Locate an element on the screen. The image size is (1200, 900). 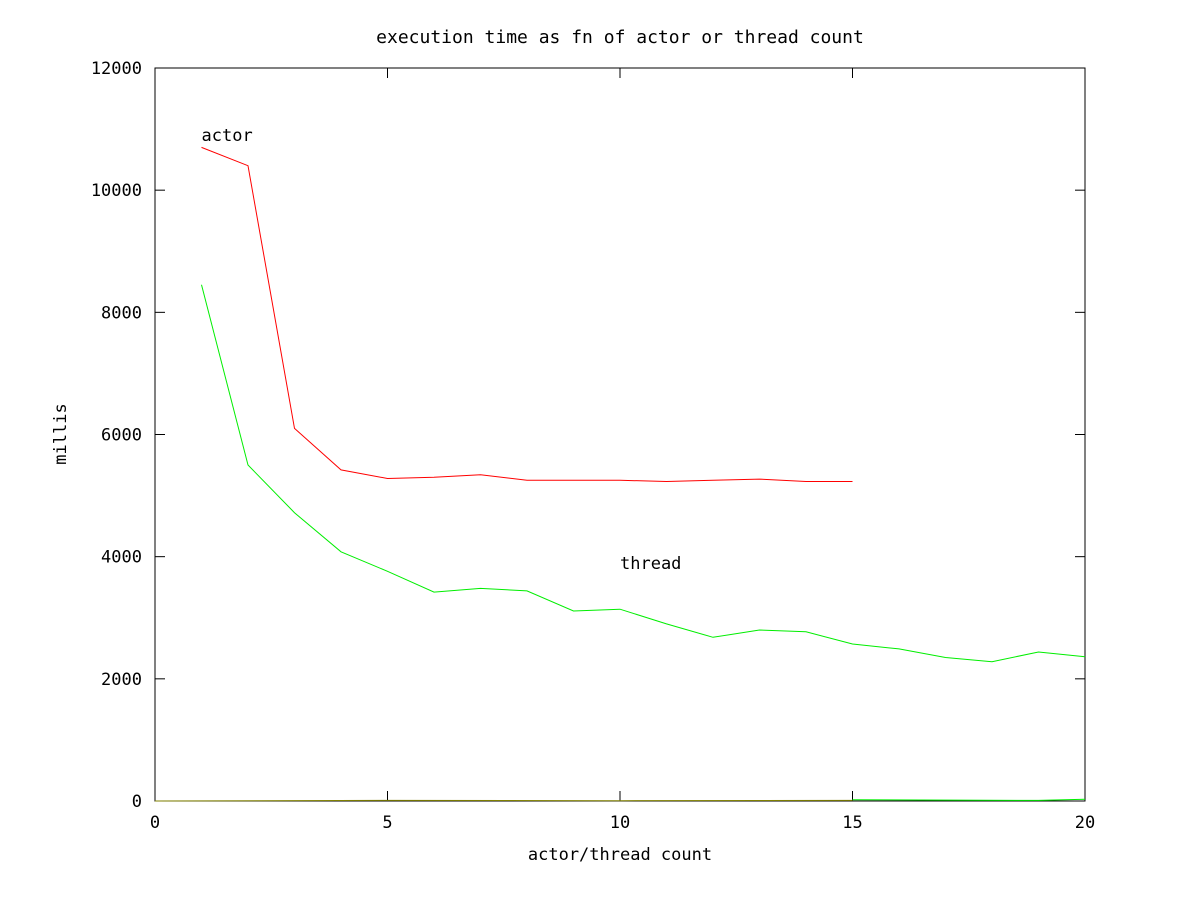
y-tick-label: 6000 is located at coordinates (121, 436).